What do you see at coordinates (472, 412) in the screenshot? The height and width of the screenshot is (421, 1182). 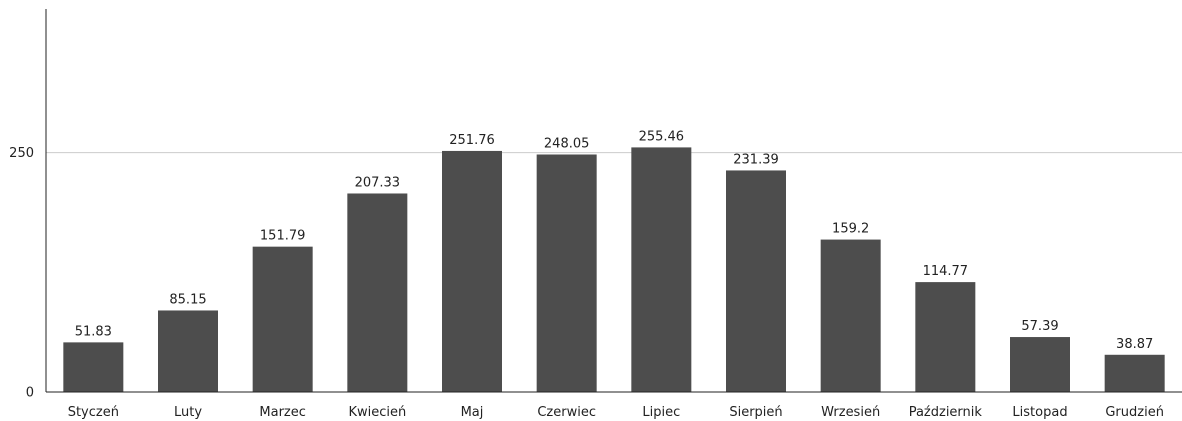 I see `x-tick-label-4: Maj` at bounding box center [472, 412].